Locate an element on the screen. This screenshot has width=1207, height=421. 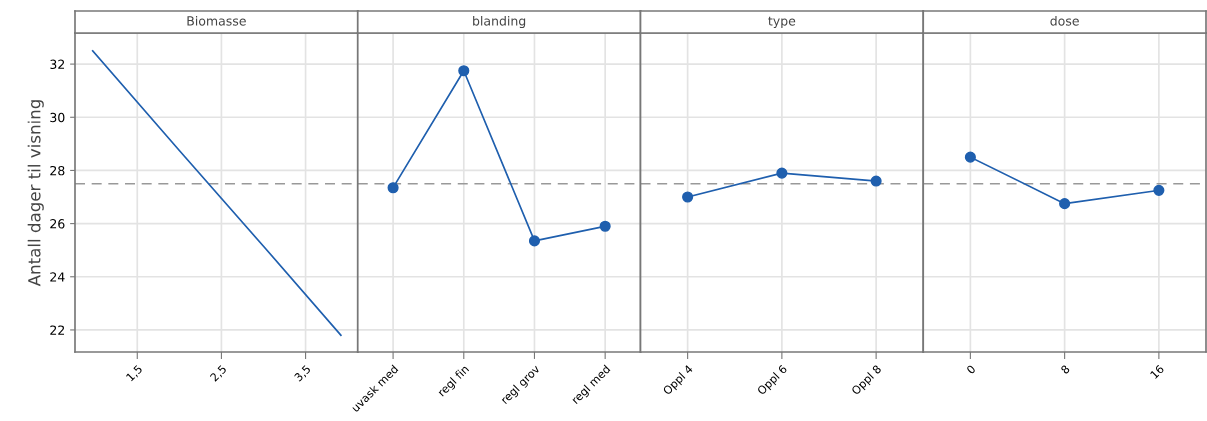
chart-title: type is located at coordinates (782, 22).